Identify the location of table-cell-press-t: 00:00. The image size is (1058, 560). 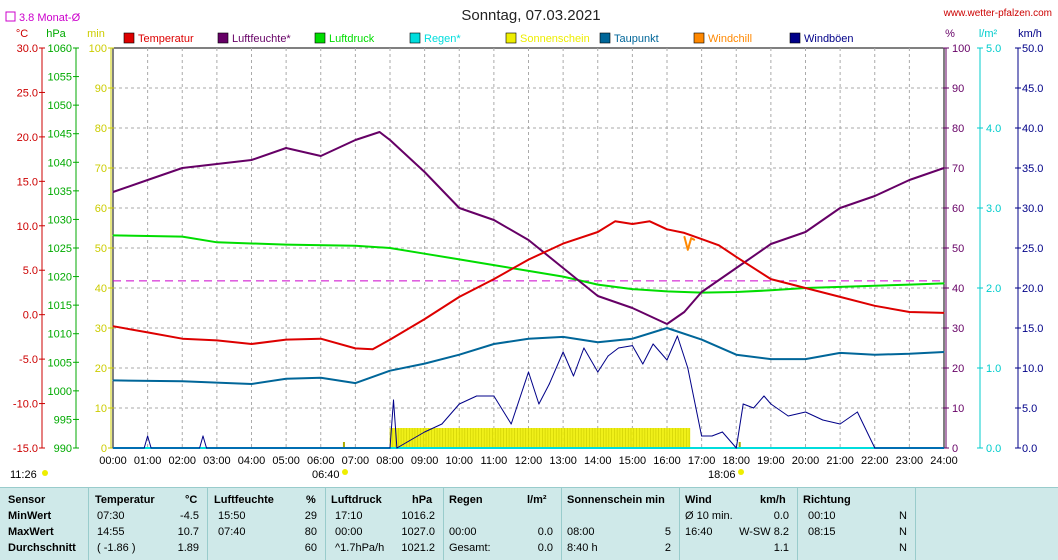
(349, 532).